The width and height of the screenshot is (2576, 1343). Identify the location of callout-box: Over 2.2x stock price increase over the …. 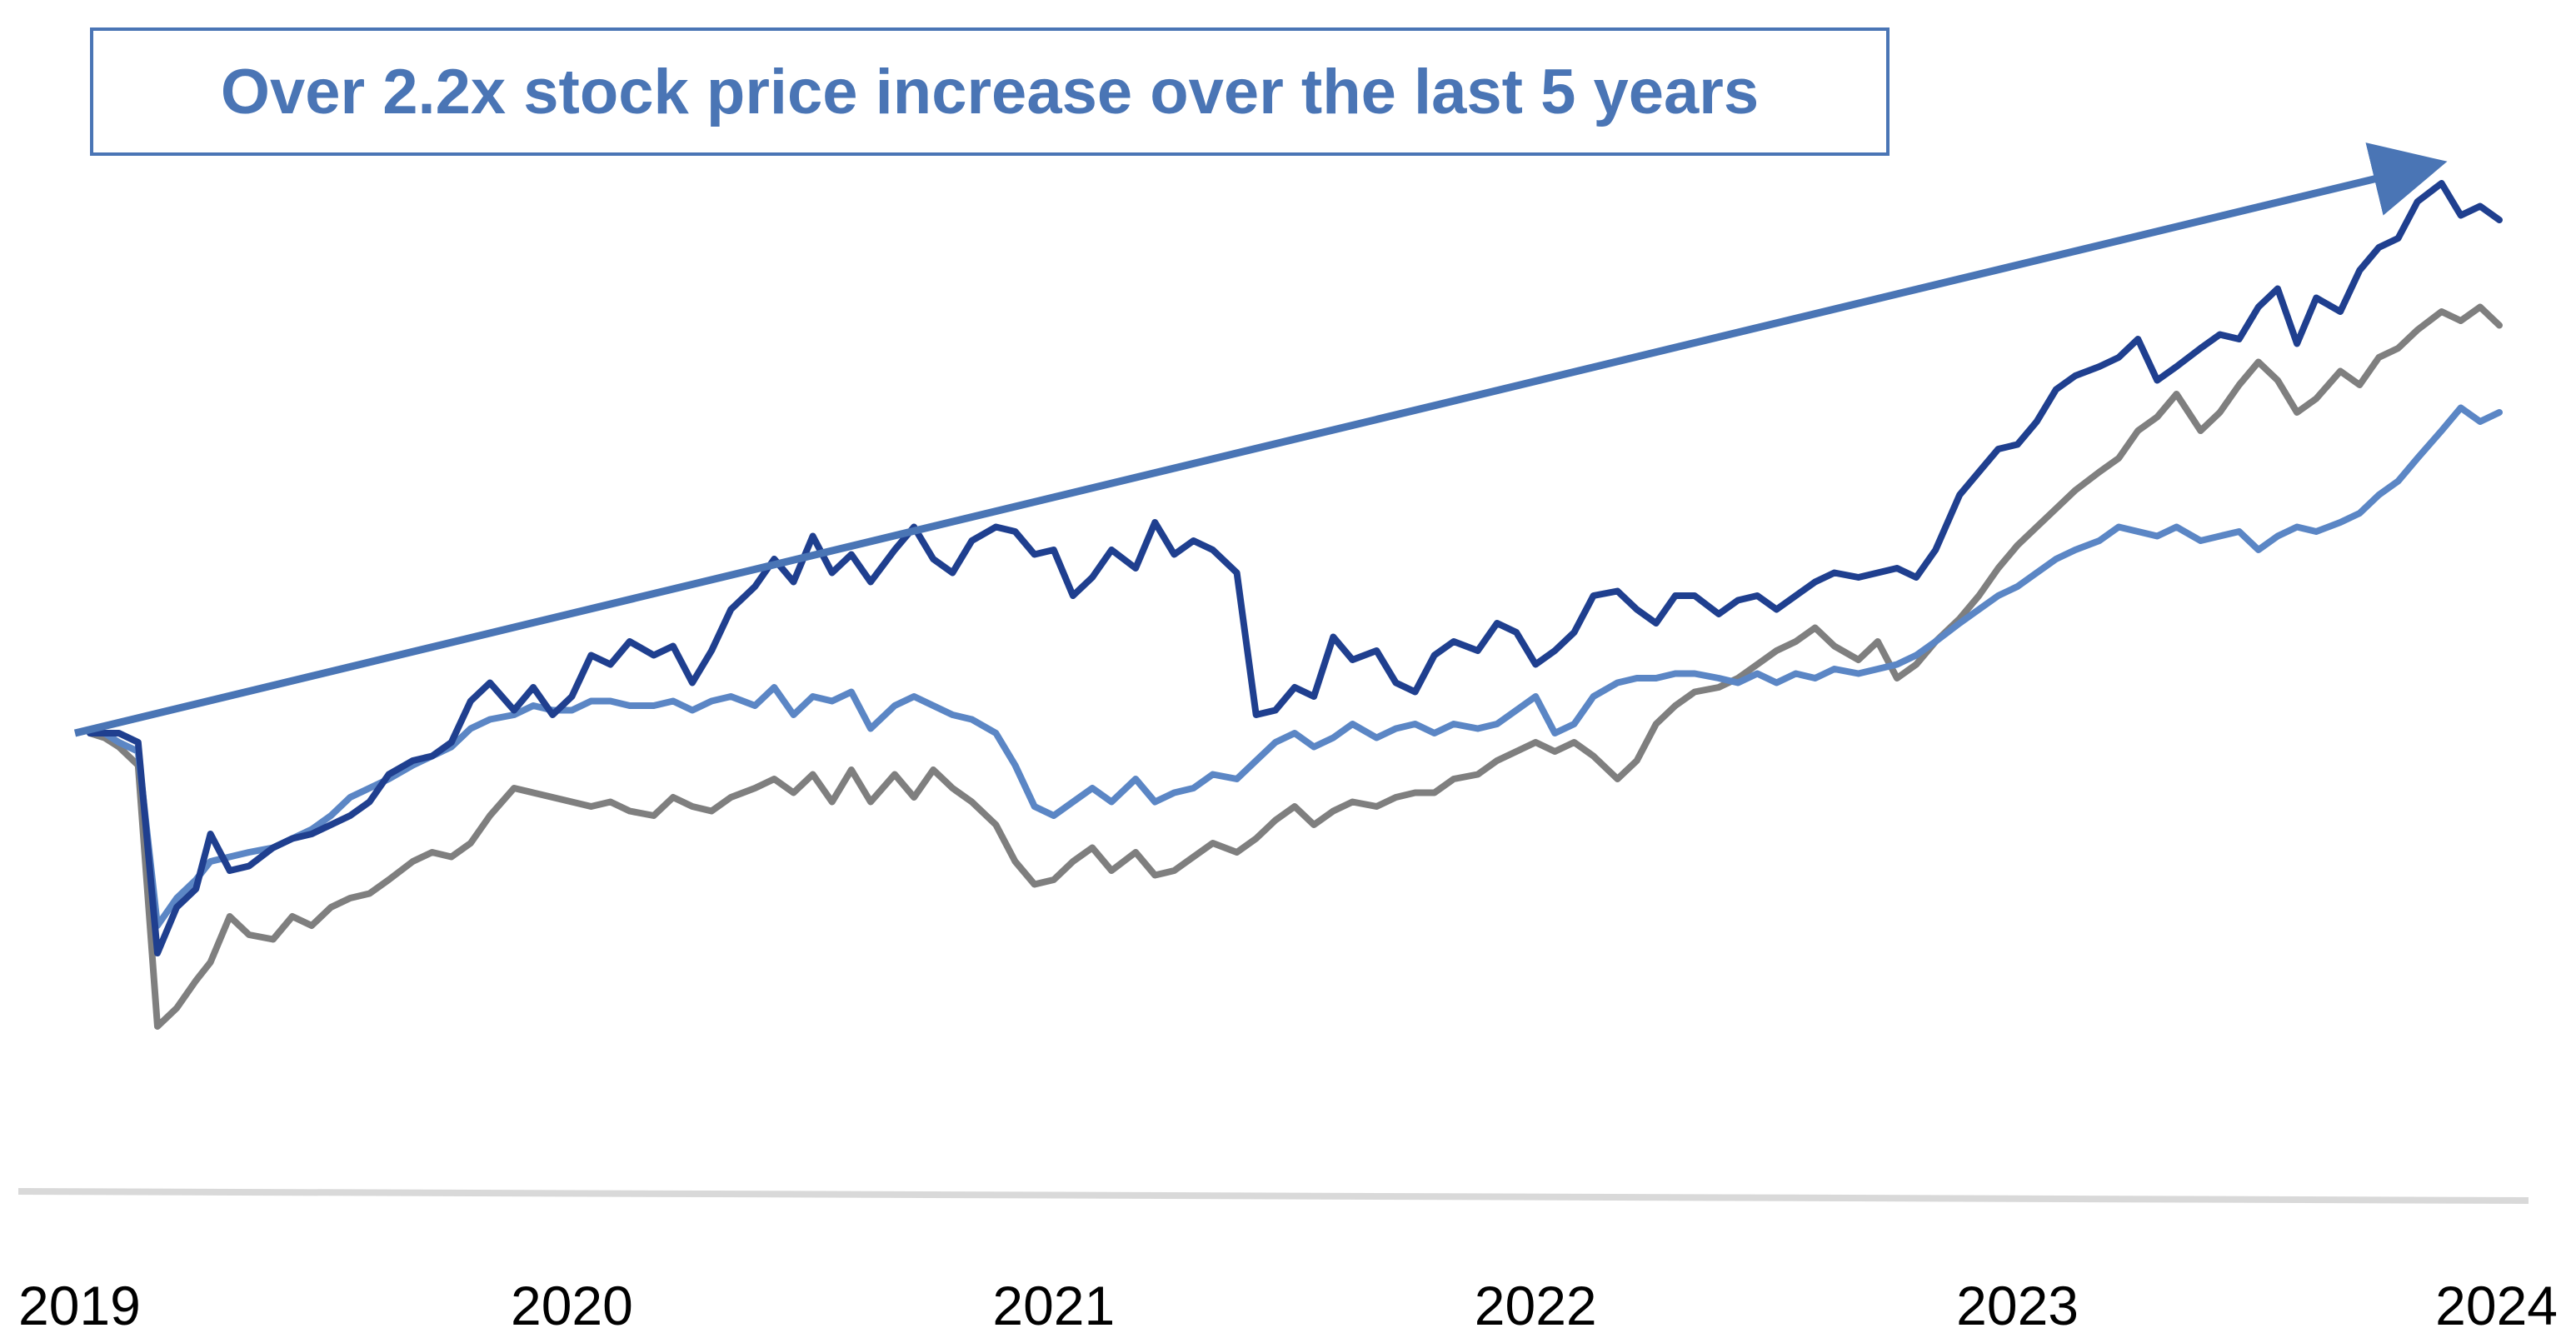
(990, 91).